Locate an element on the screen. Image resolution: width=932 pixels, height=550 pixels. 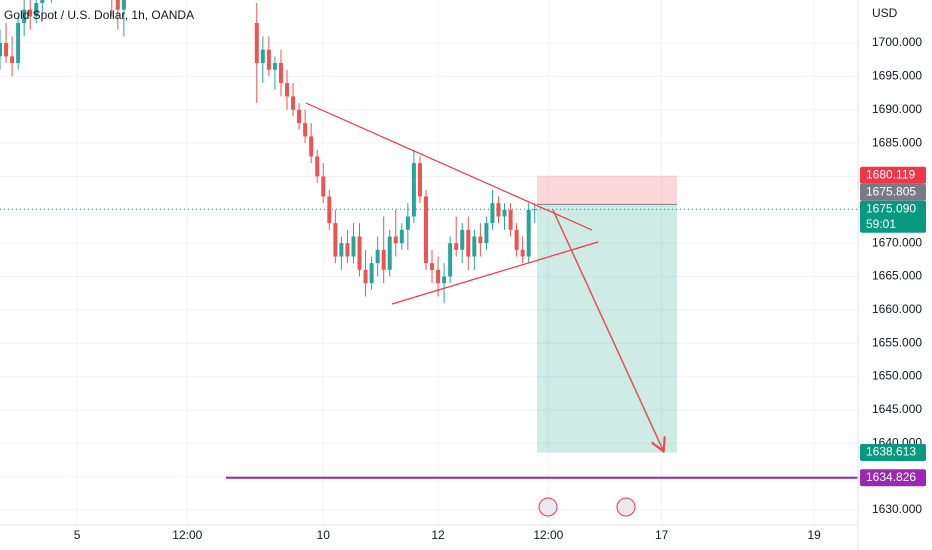
y-tick-label: 1690.000 is located at coordinates (897, 109).